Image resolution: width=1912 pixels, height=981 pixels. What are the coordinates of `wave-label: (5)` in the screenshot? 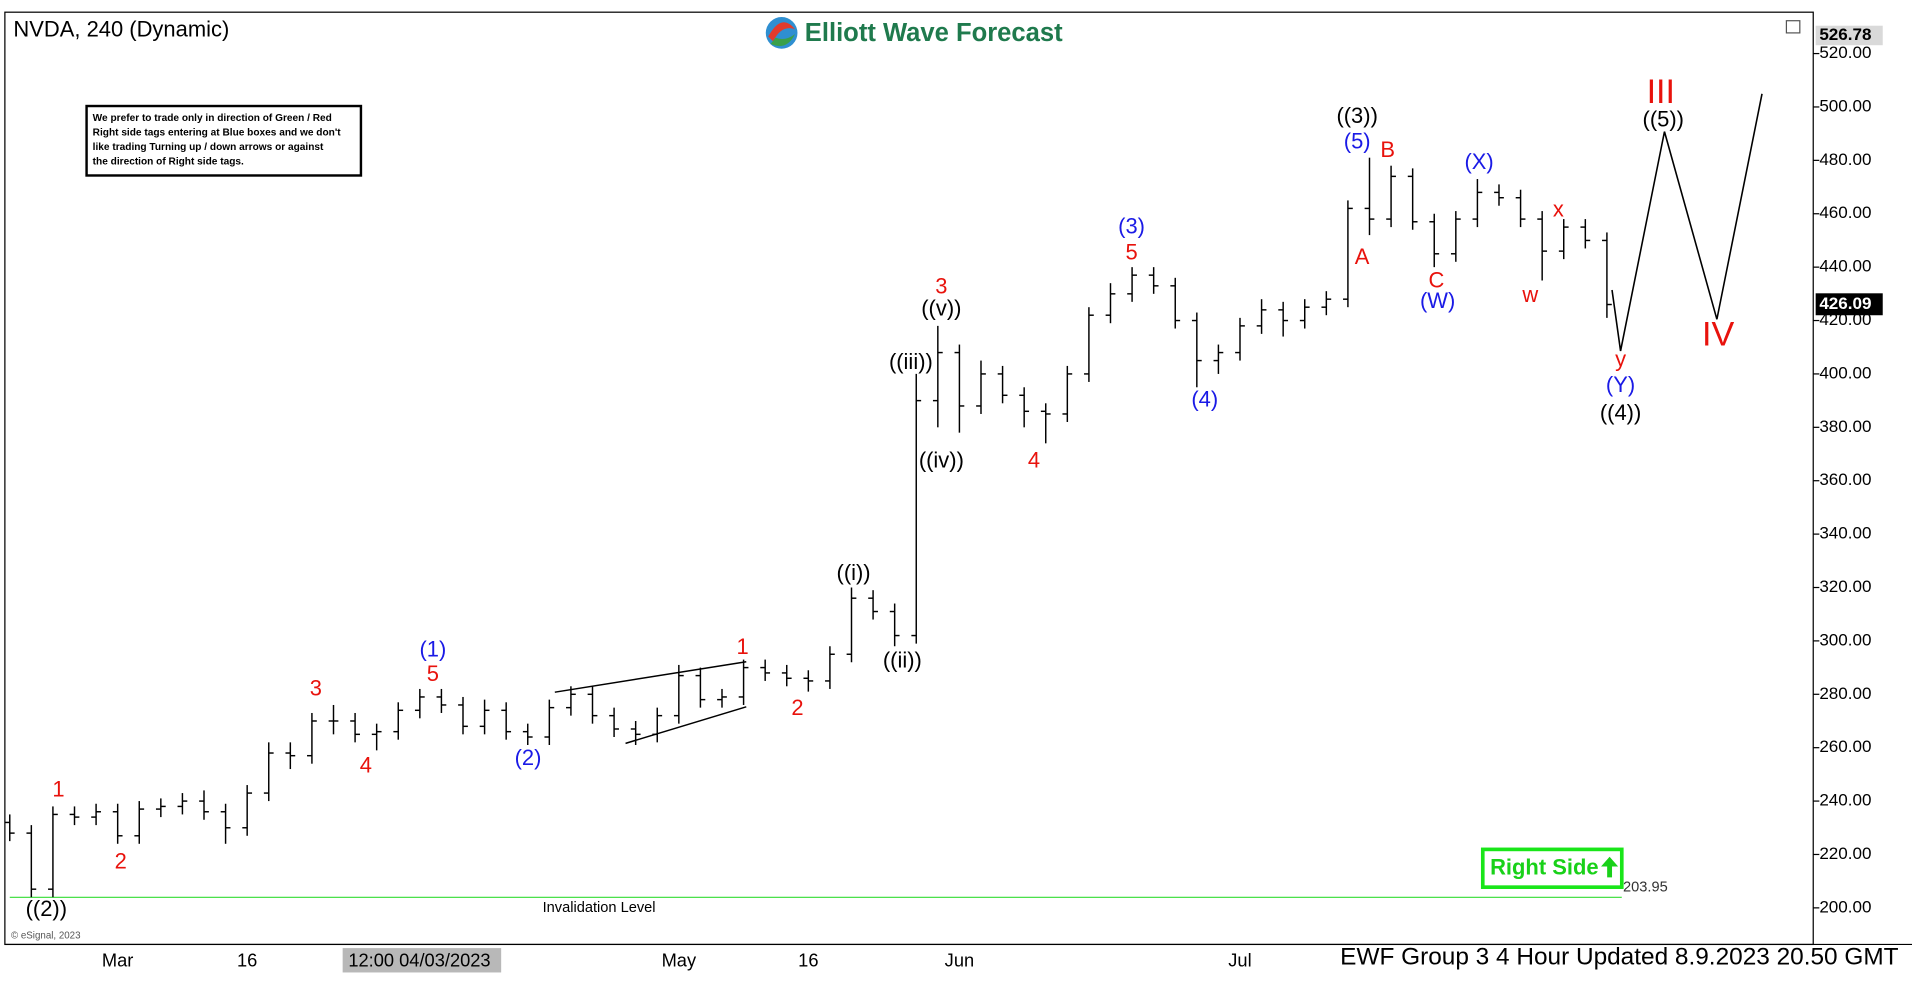 It's located at (1357, 140).